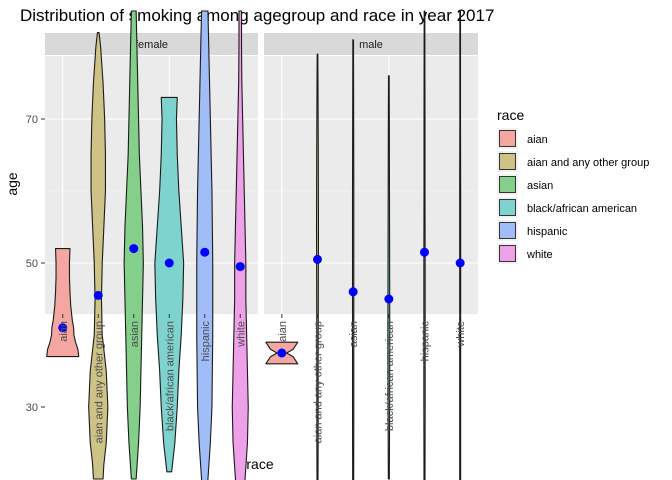  I want to click on legend-item-asian: asian, so click(525, 184).